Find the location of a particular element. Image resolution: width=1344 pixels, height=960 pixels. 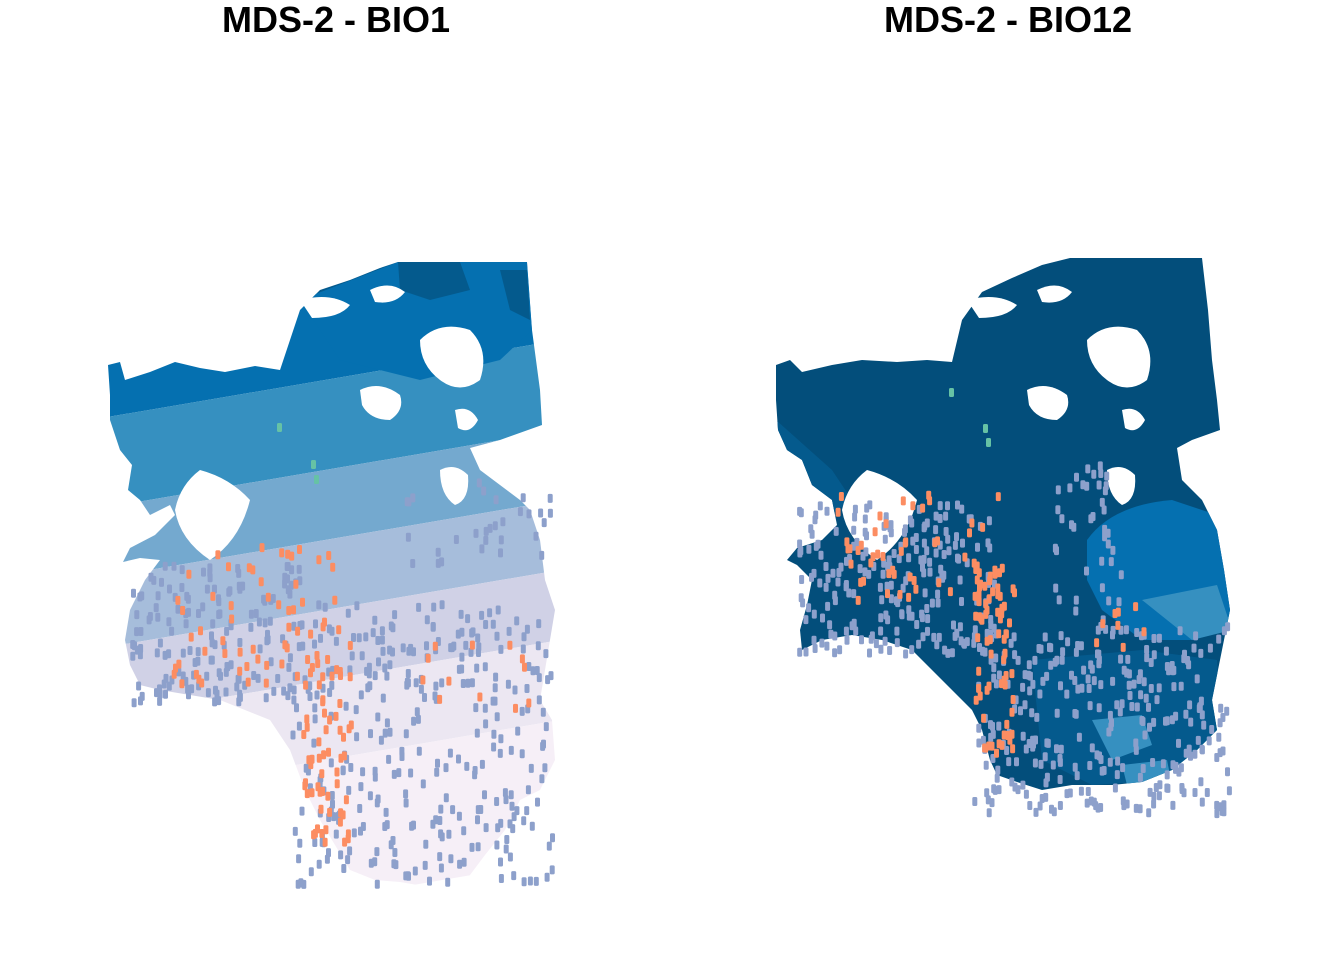

water-bodies-bio1 is located at coordinates (329, 422).